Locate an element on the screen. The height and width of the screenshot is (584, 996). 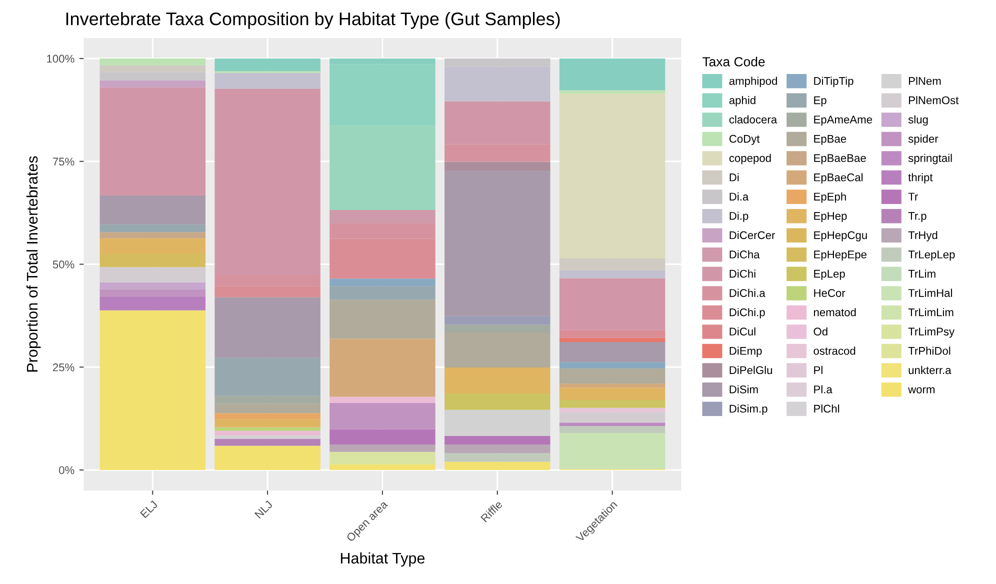
legend-label: DiSim.p is located at coordinates (749, 409).